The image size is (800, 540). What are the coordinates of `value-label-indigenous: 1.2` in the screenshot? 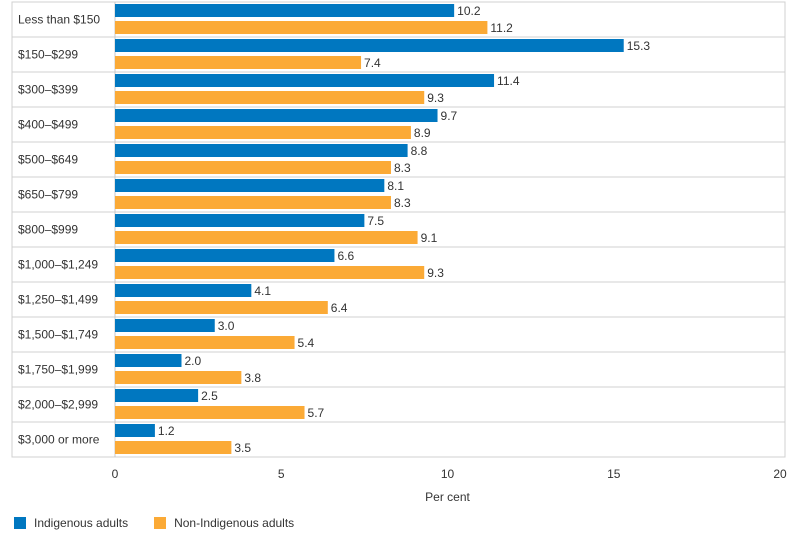 It's located at (166, 431).